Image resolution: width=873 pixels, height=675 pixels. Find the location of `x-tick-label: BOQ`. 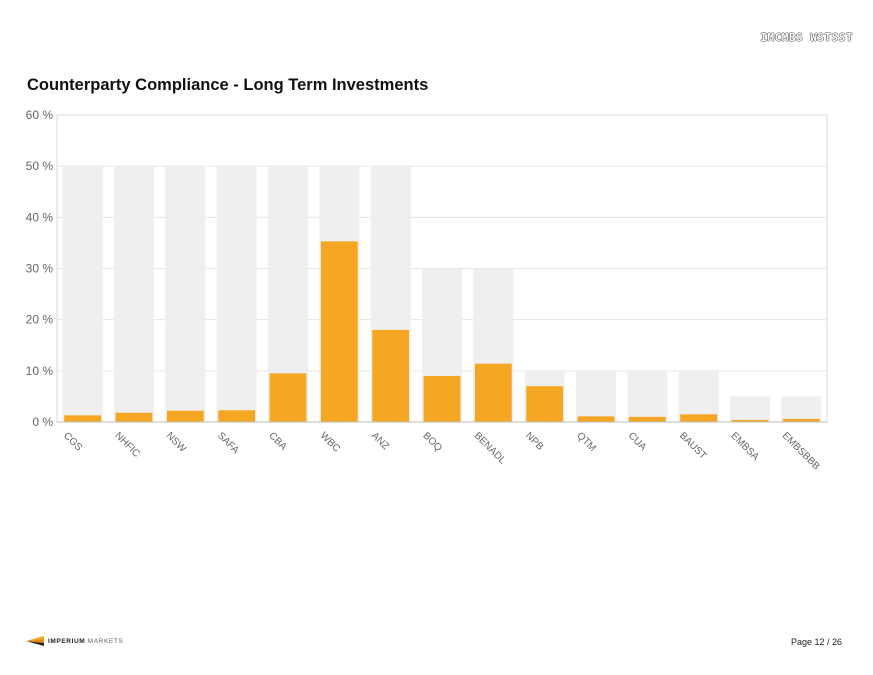

x-tick-label: BOQ is located at coordinates (432, 442).